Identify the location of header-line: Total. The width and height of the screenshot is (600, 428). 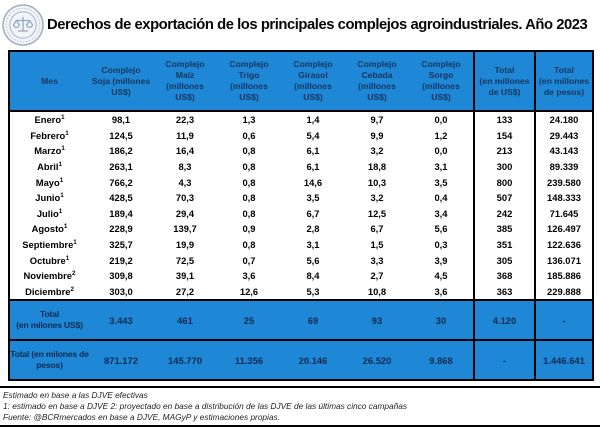
(504, 69).